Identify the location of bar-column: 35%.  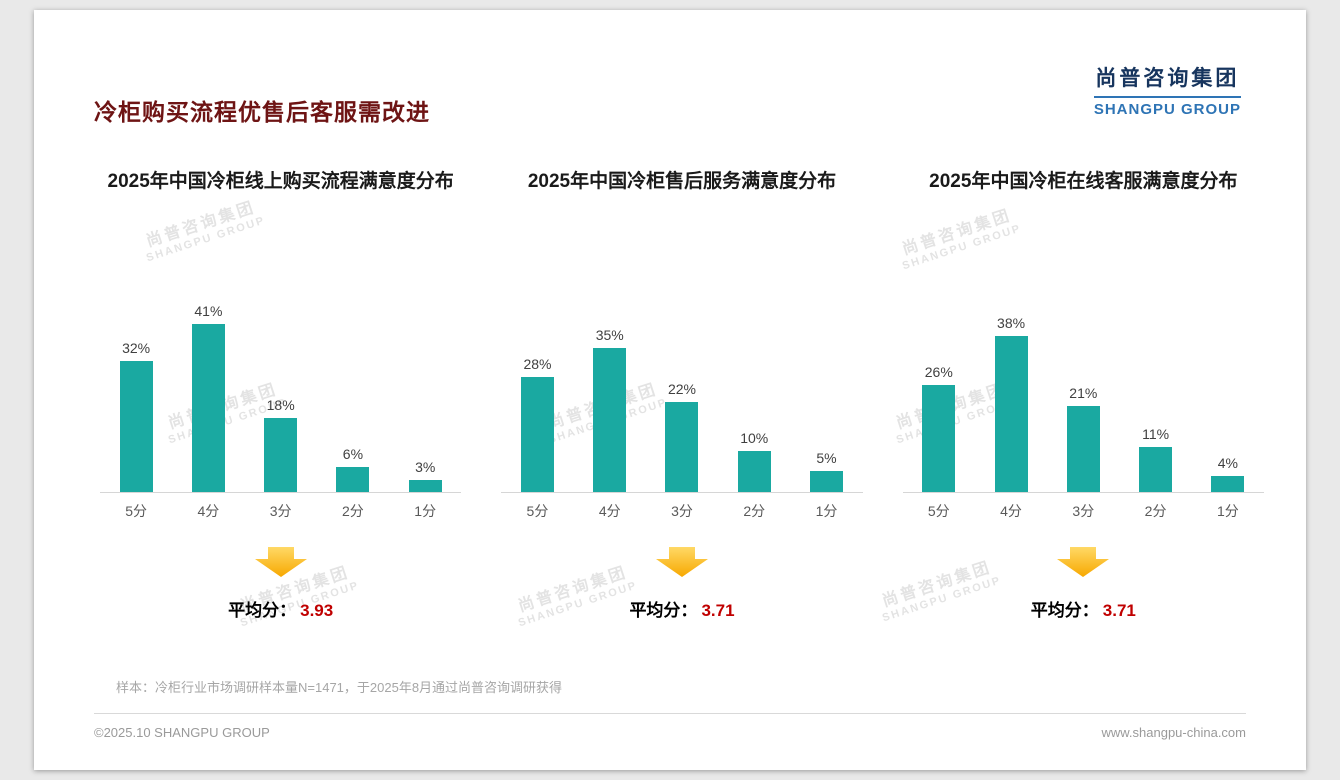
(610, 409).